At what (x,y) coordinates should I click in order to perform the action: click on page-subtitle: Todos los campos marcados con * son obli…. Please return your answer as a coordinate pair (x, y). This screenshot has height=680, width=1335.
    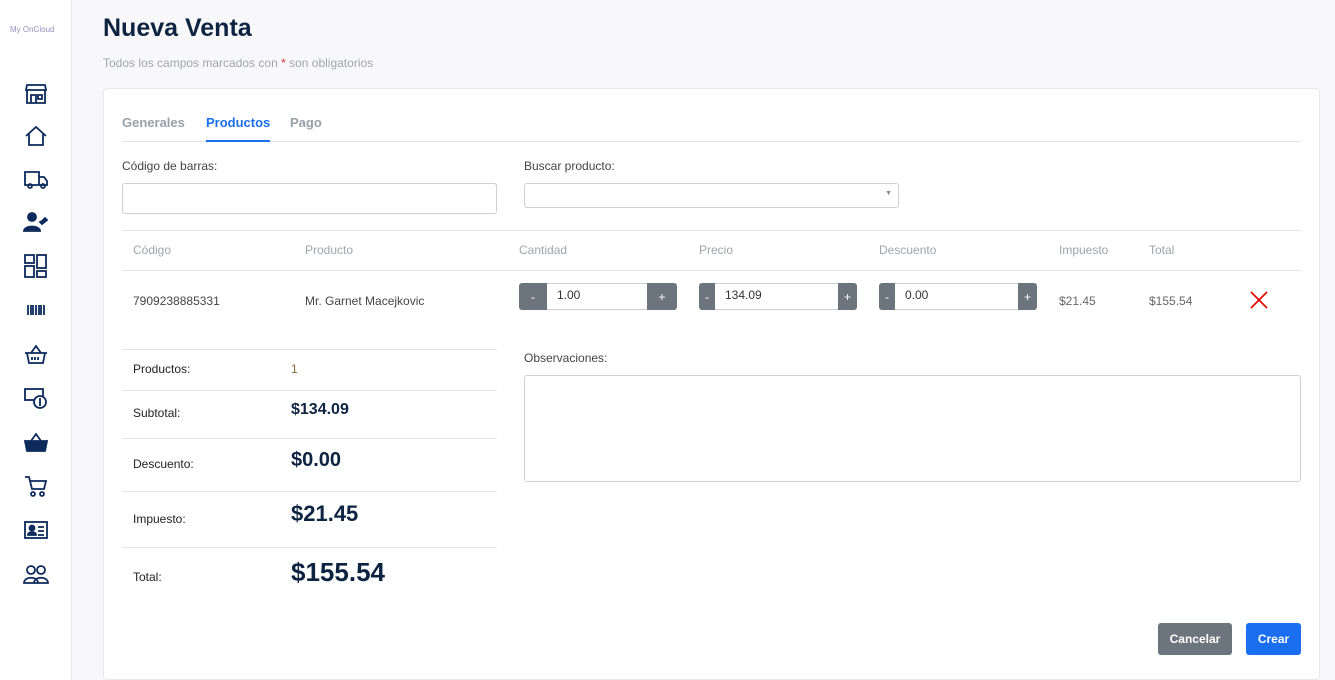
    Looking at the image, I should click on (238, 63).